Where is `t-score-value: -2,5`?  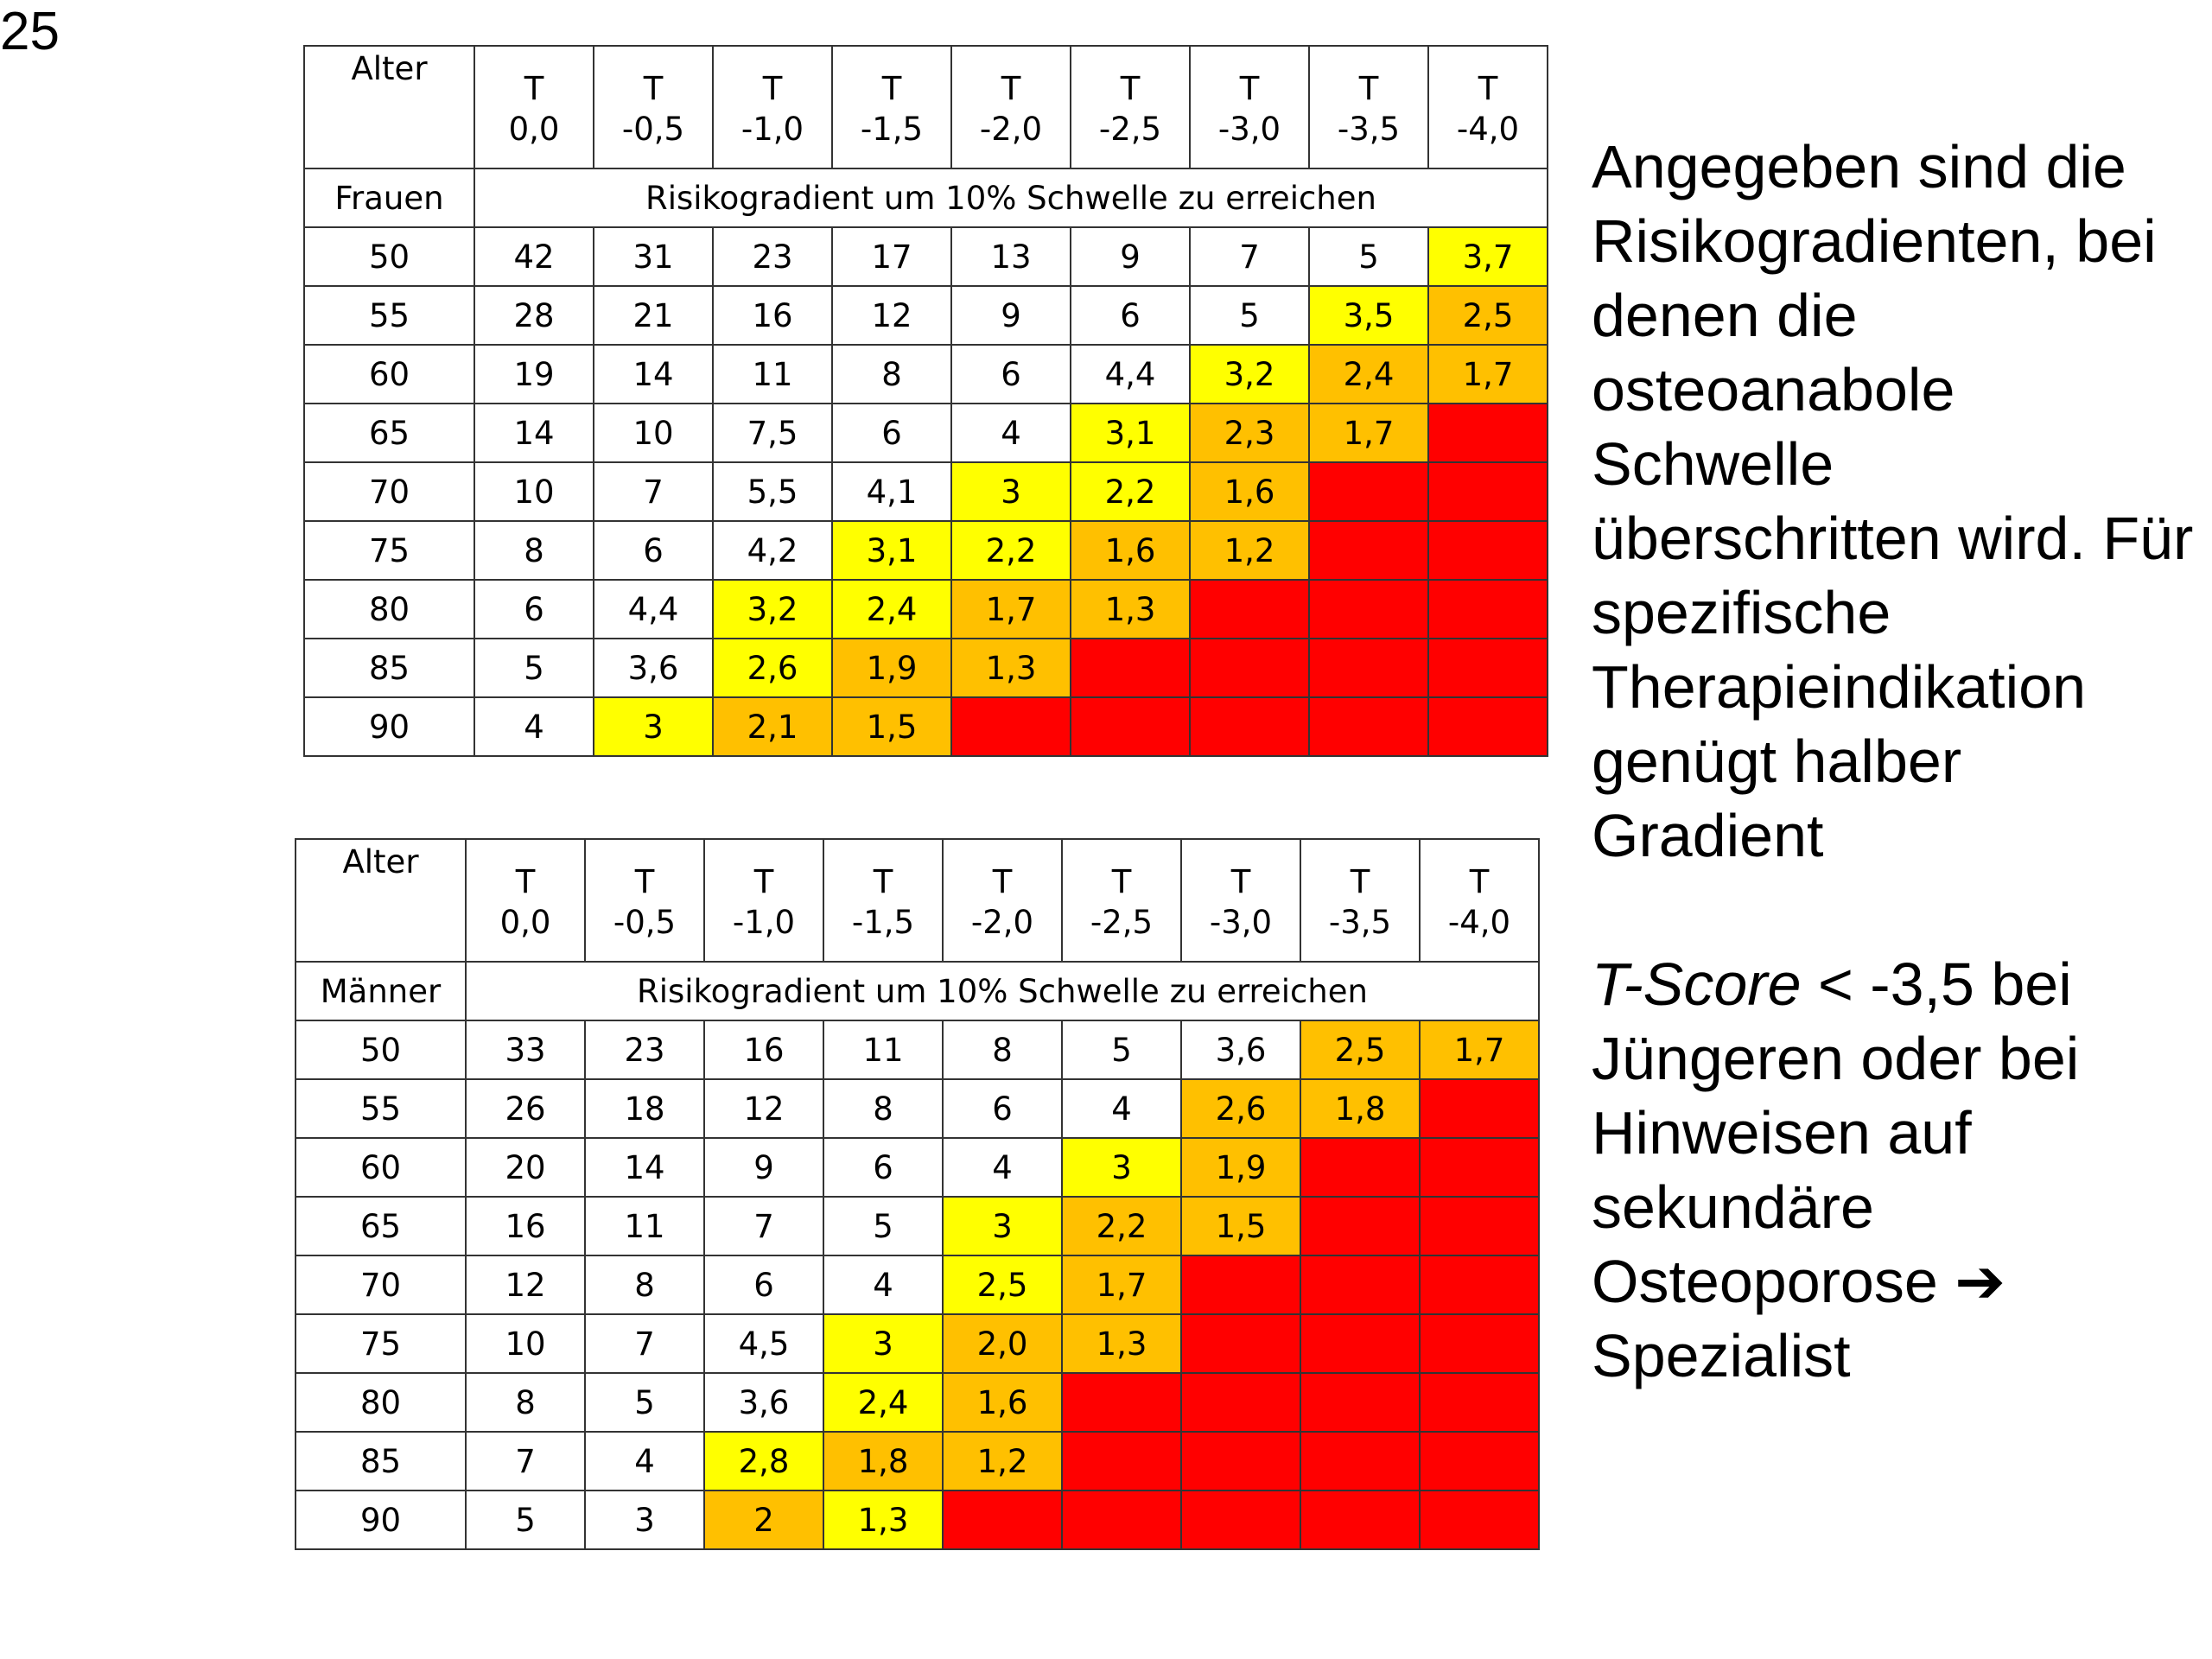
t-score-value: -2,5 is located at coordinates (1130, 139).